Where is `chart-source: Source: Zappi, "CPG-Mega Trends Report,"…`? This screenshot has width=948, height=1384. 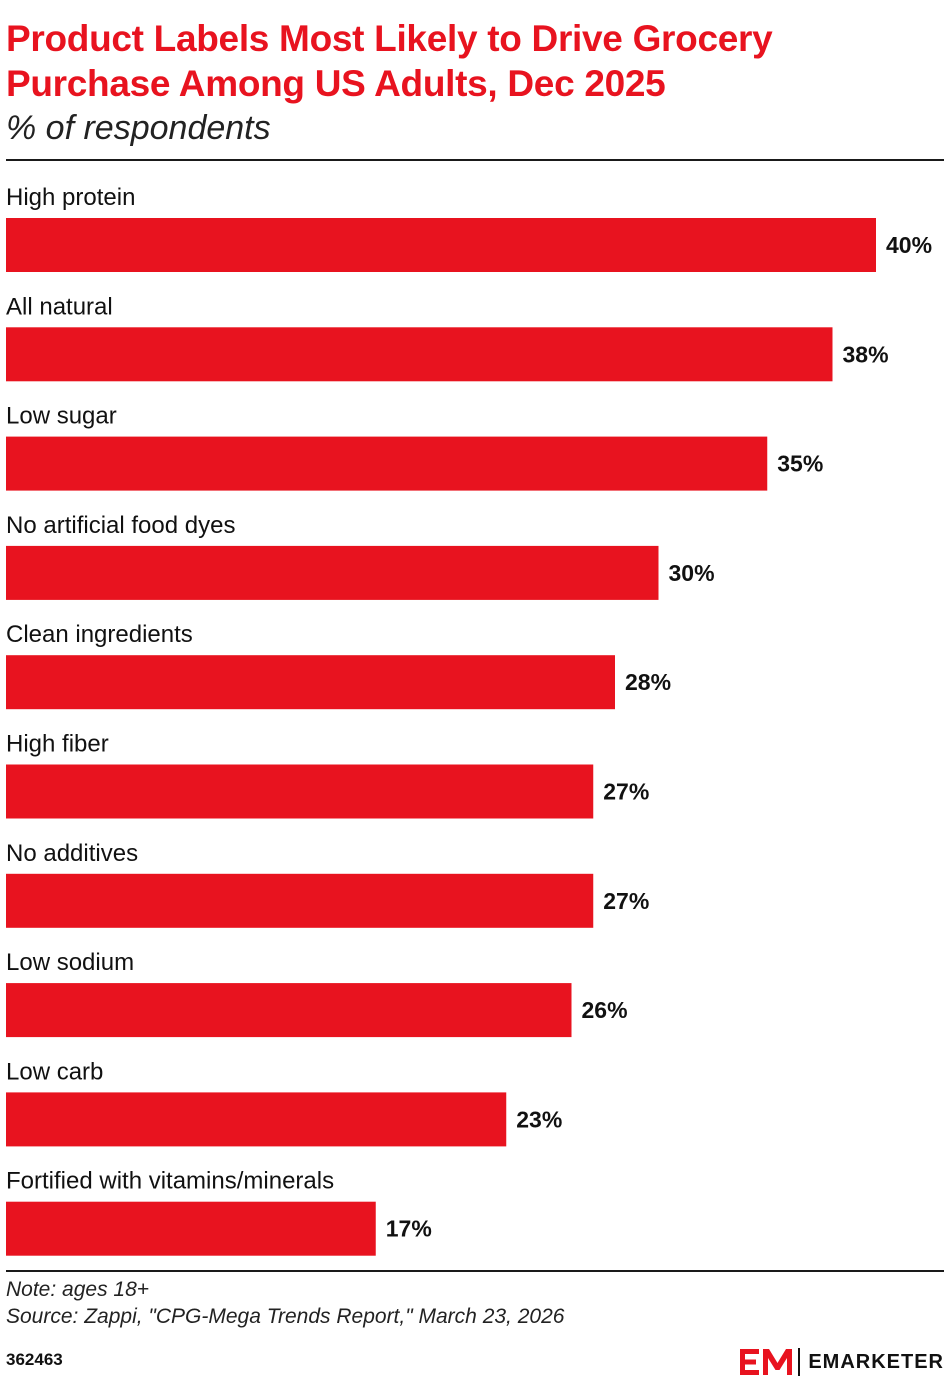
chart-source: Source: Zappi, "CPG-Mega Trends Report,"… is located at coordinates (285, 1316).